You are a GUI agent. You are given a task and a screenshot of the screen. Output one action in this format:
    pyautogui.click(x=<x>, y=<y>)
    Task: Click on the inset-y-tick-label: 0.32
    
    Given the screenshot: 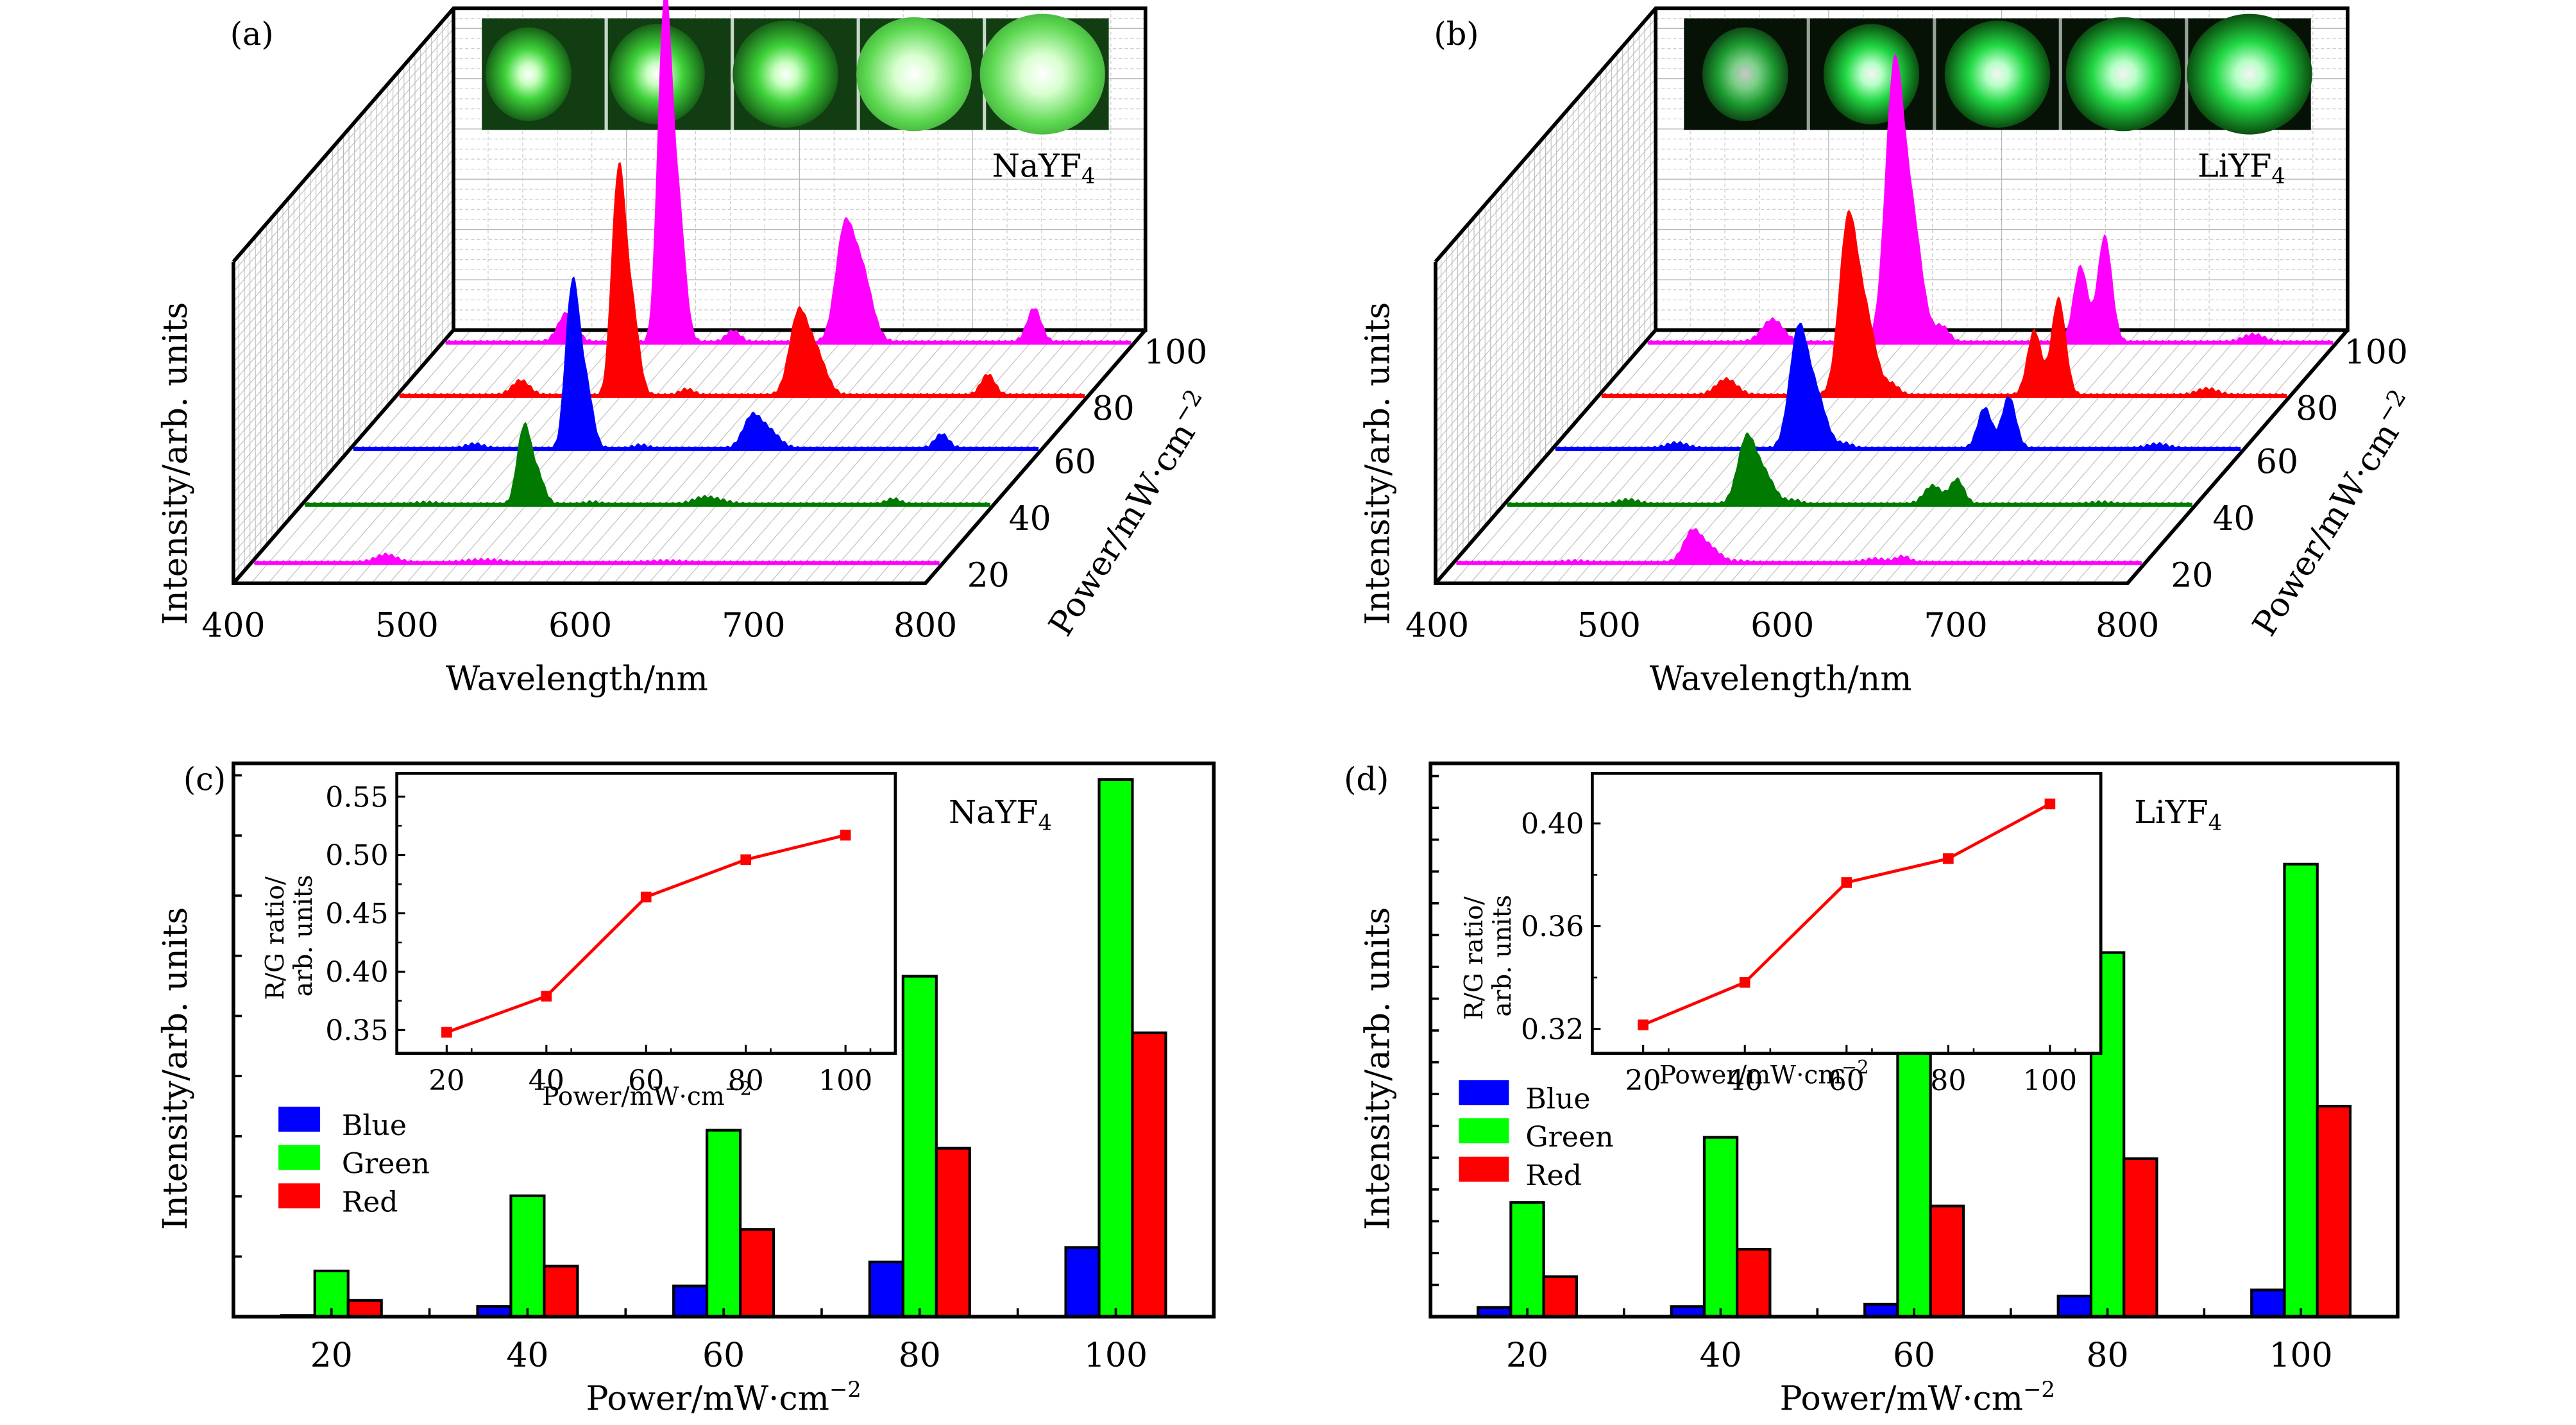 What is the action you would take?
    pyautogui.click(x=1552, y=1029)
    